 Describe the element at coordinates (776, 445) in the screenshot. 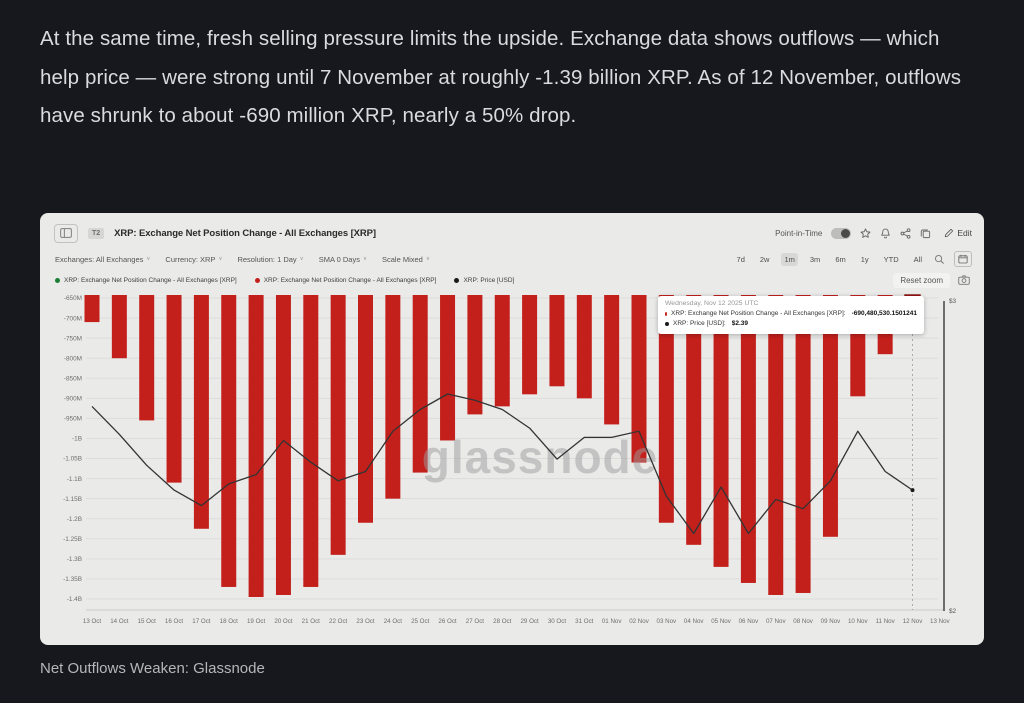

I see `bar-07 Nov` at that location.